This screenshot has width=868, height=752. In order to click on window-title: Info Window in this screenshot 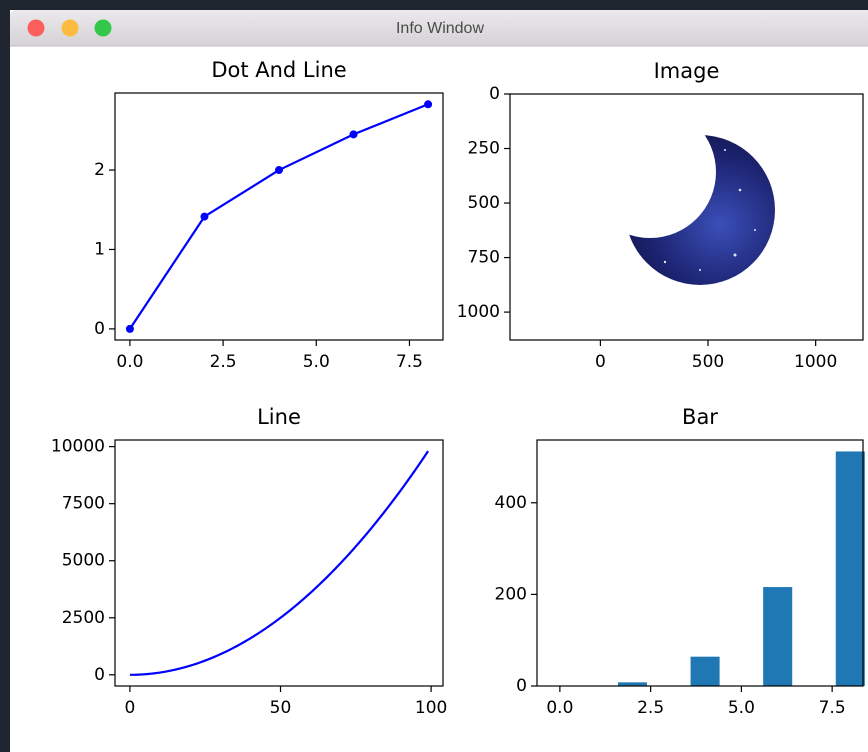, I will do `click(440, 28)`.